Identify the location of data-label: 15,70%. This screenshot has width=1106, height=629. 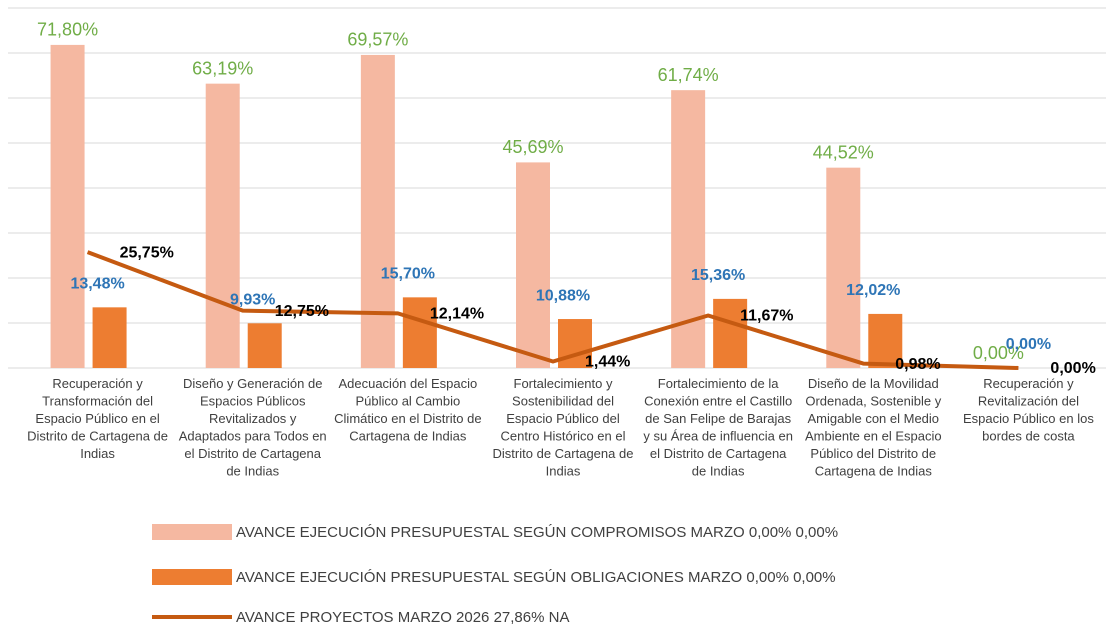
(408, 274).